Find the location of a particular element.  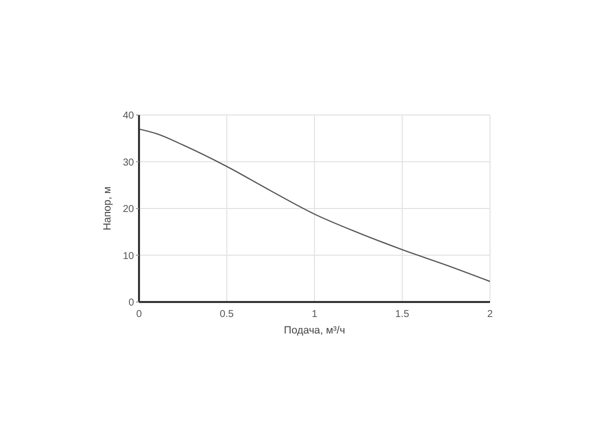

x-tick-label: 1.5 is located at coordinates (402, 314).